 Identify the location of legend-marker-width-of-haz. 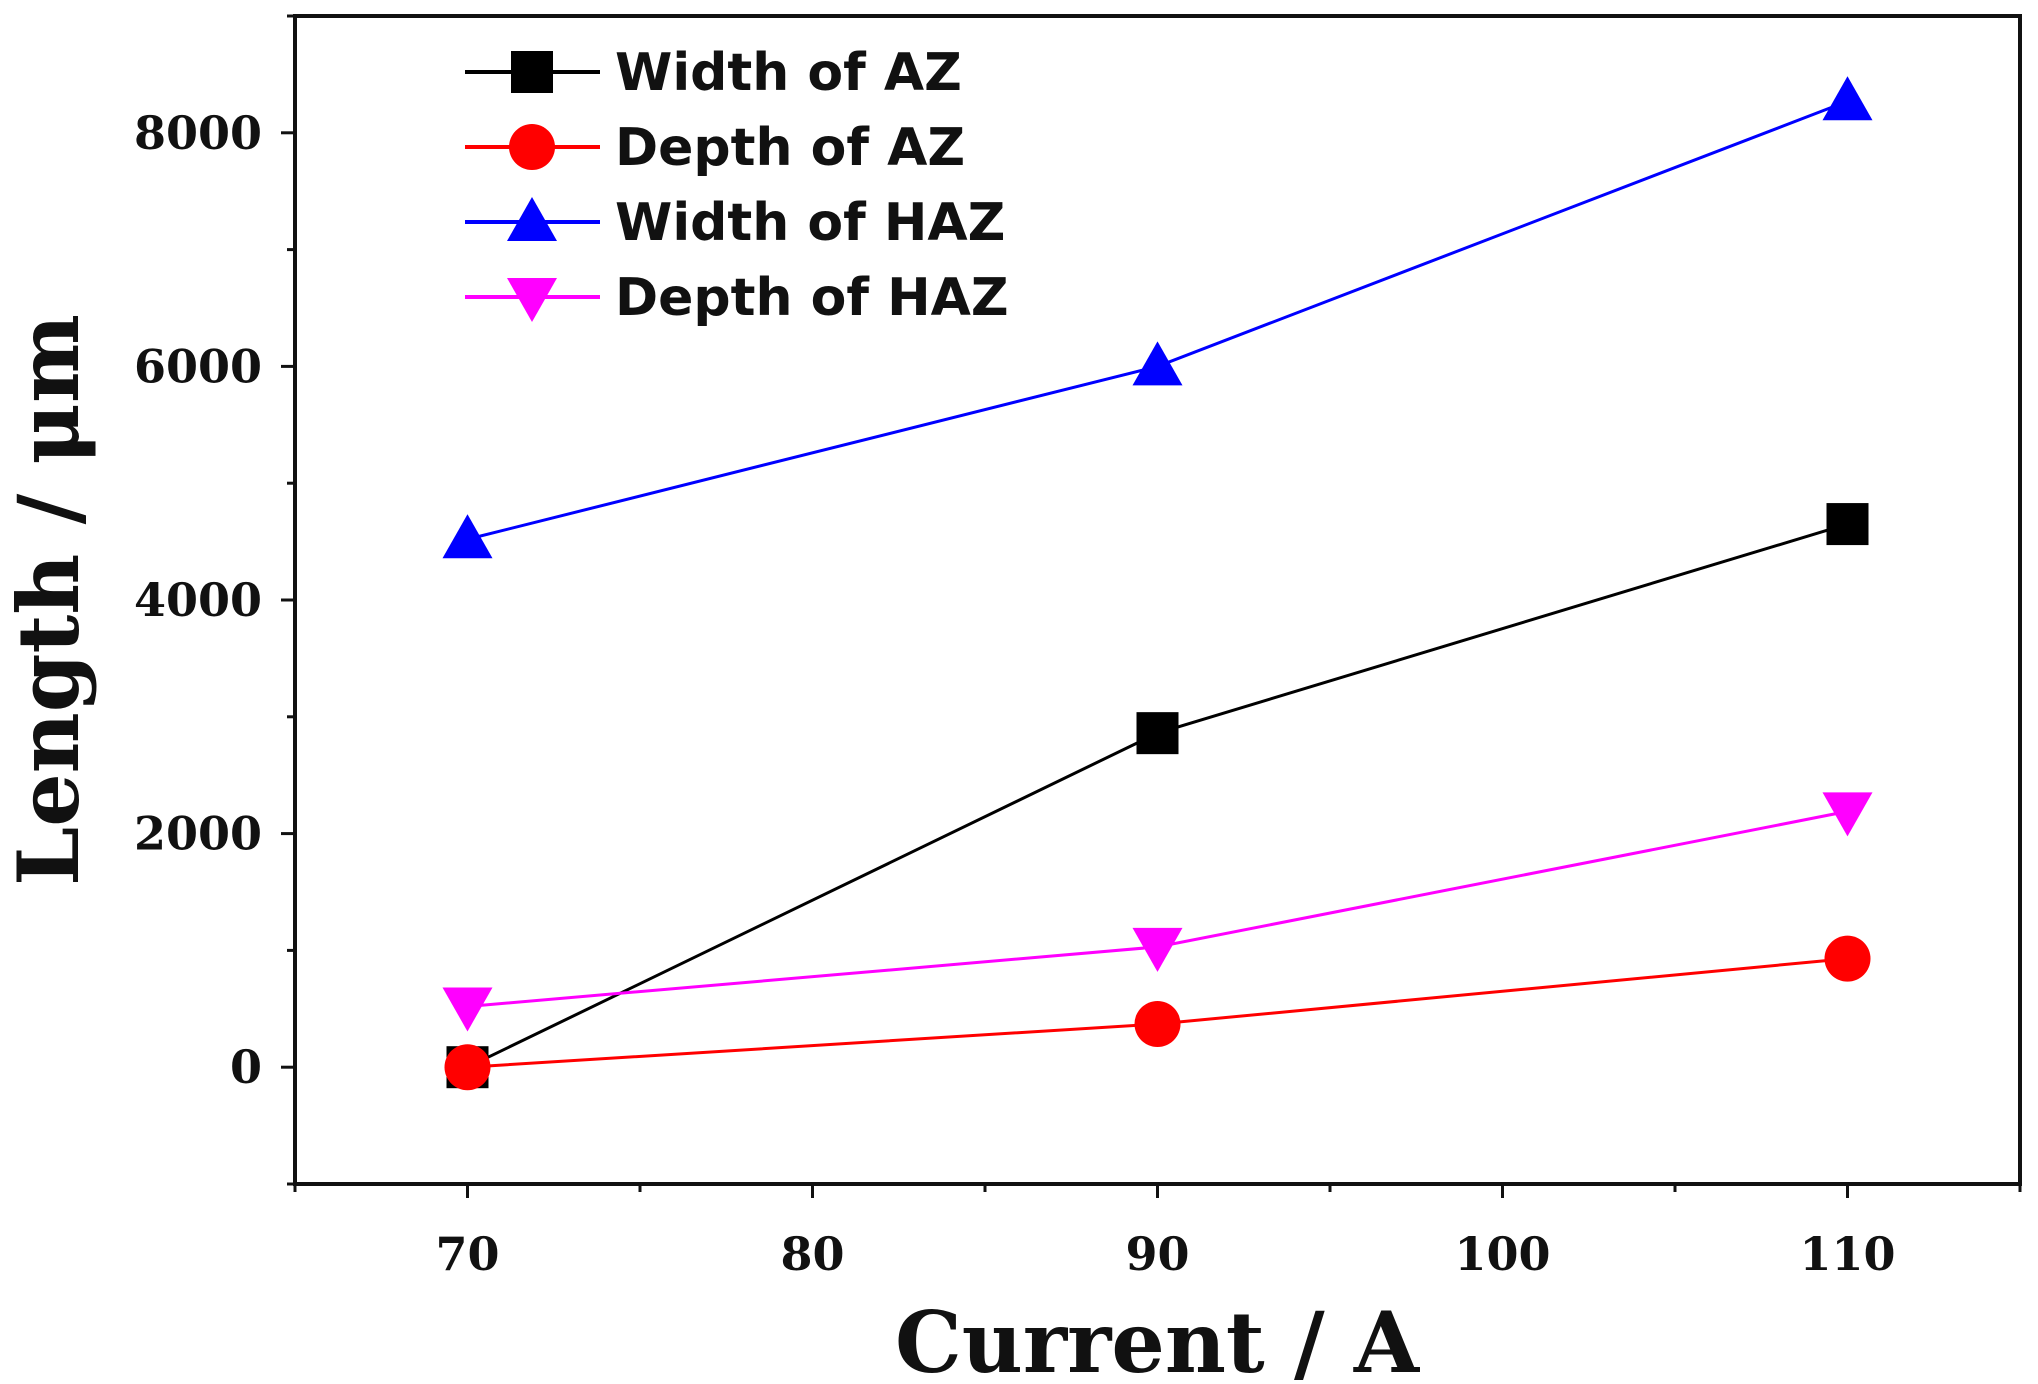
(532, 219).